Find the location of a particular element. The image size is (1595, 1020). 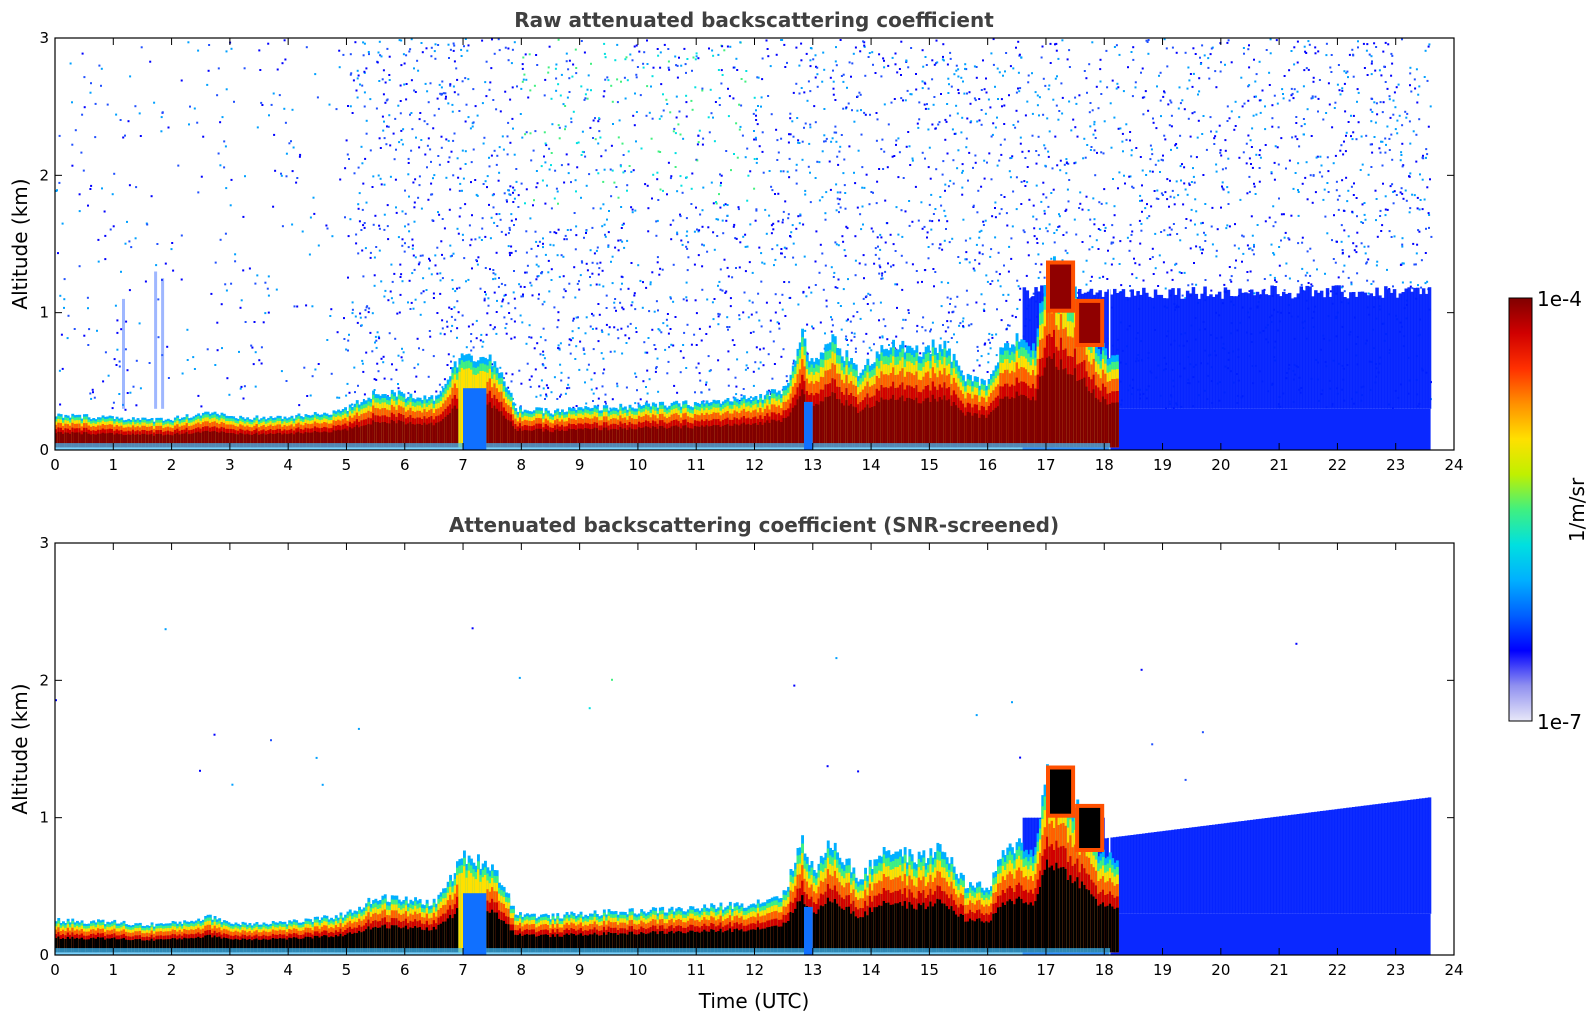

backscatter-column is located at coordinates (180, 441).